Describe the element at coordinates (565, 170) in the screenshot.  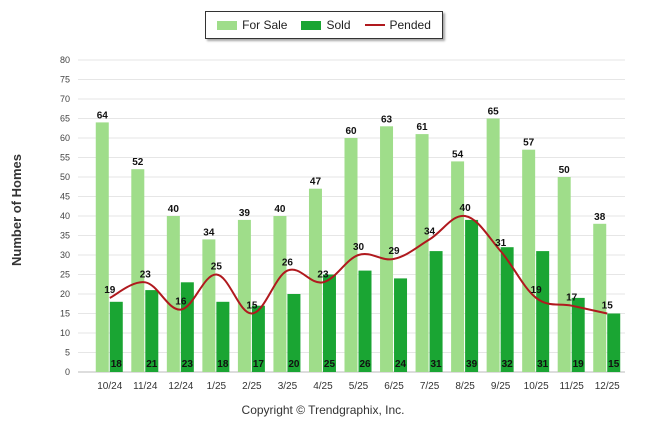
I see `data-label-for-sale: 50` at that location.